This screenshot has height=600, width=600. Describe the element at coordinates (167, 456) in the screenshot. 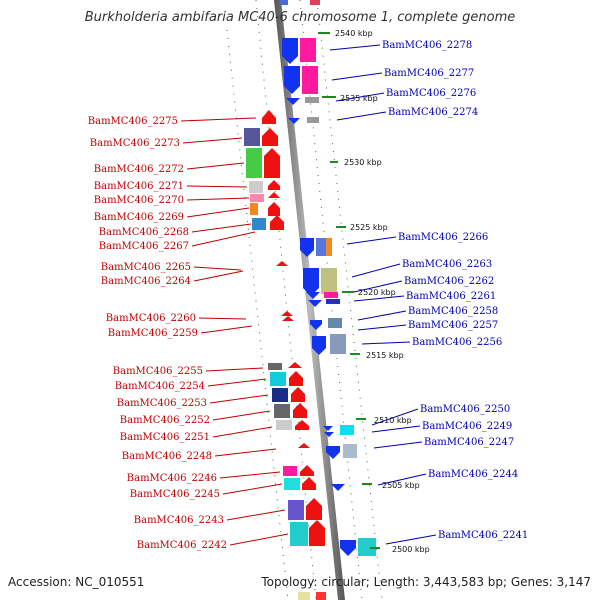

I see `gene-label: BamMC406_2248` at that location.